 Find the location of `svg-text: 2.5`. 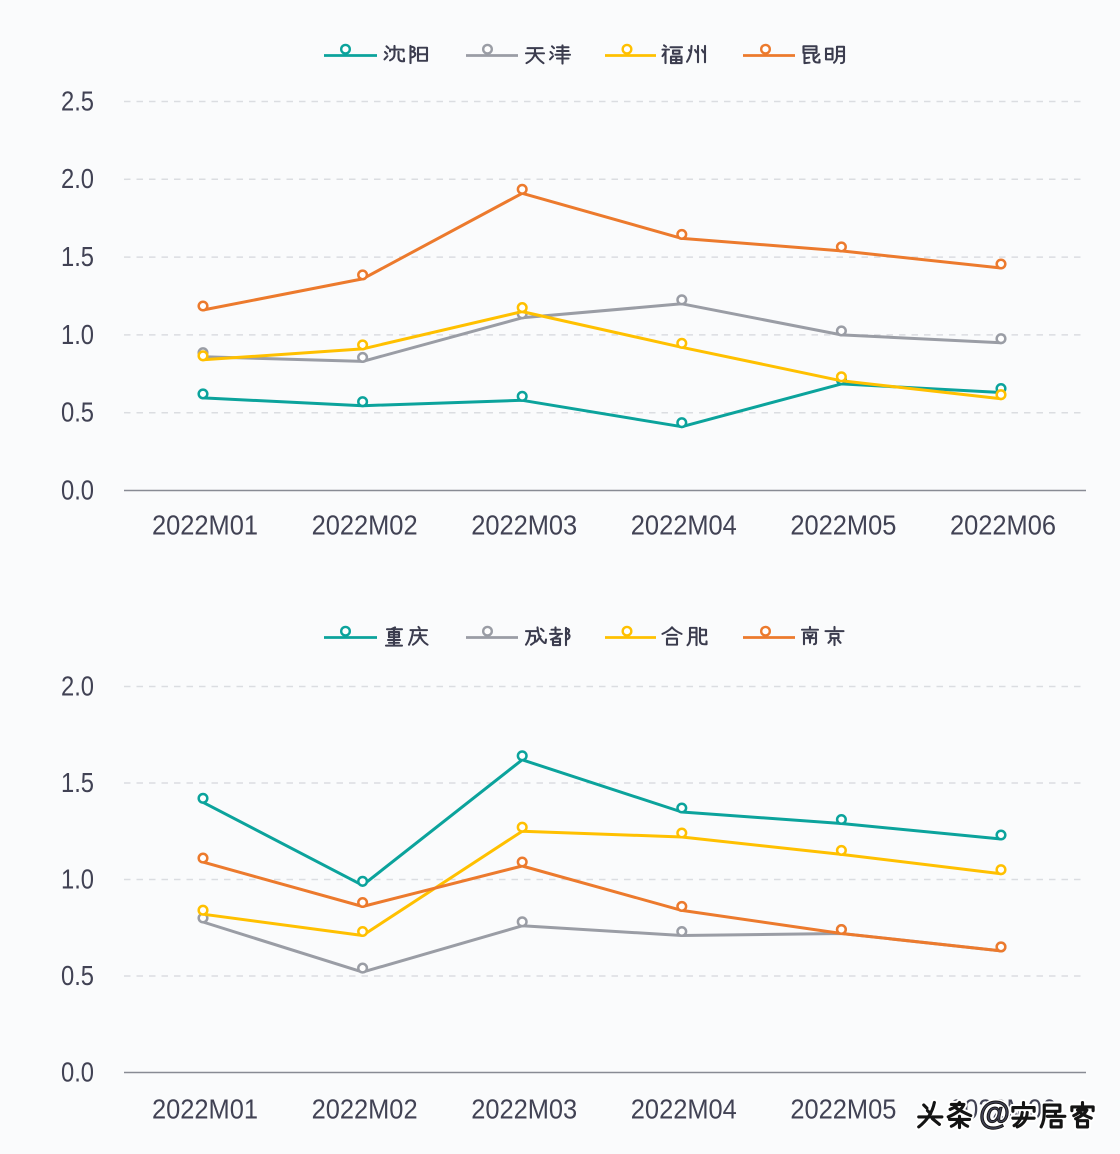

svg-text: 2.5 is located at coordinates (77, 100).